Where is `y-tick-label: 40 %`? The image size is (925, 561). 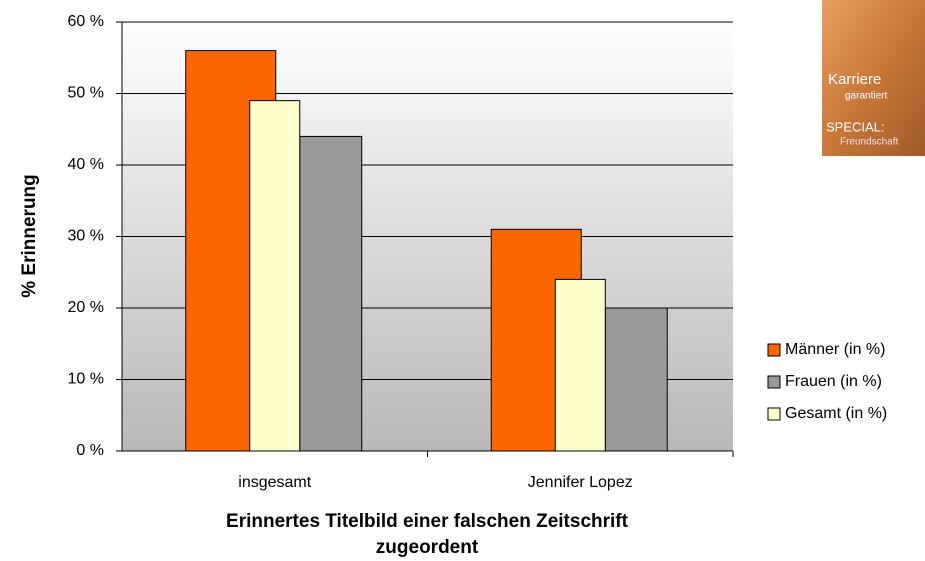 y-tick-label: 40 % is located at coordinates (86, 164).